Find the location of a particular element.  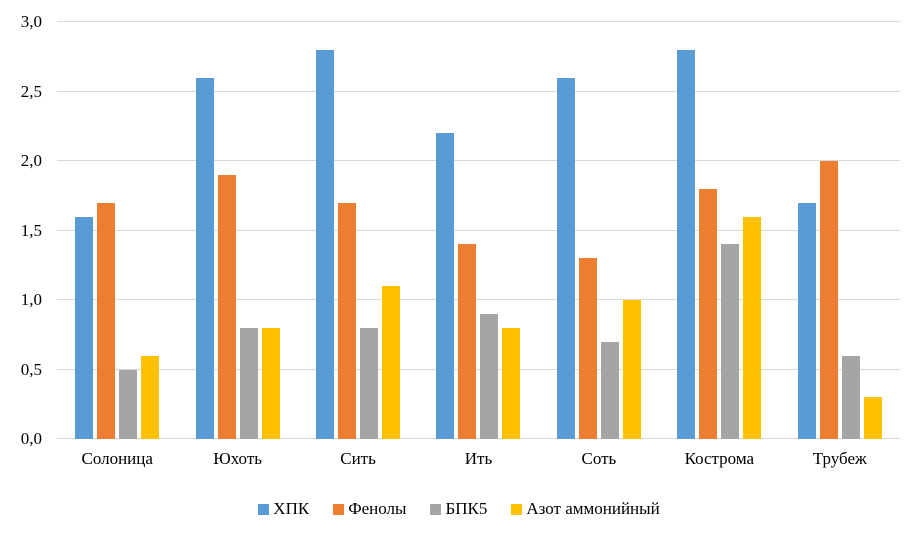

legend-item: Фенолы is located at coordinates (369, 509).